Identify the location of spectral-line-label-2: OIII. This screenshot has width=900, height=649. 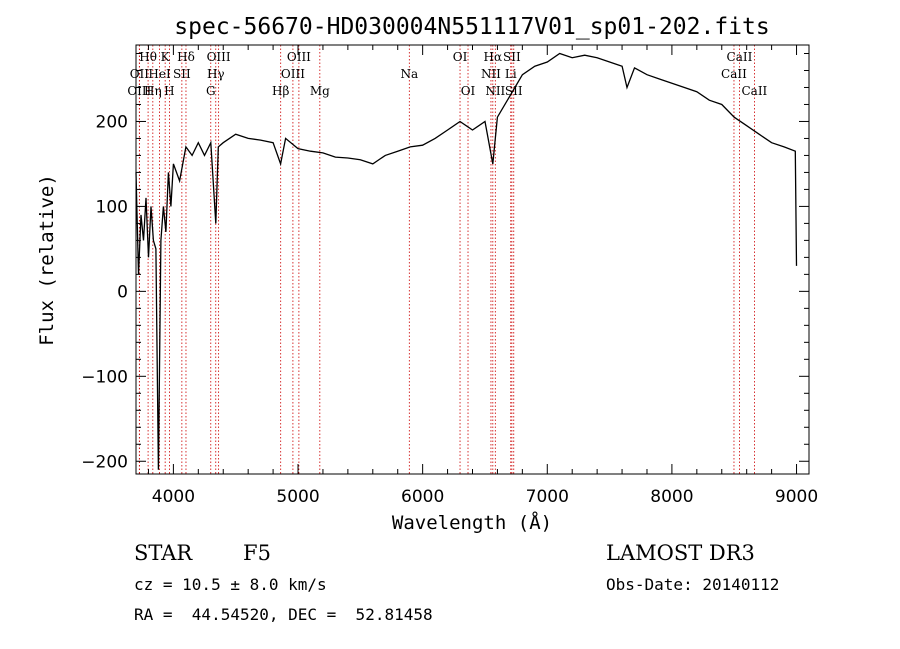
(139, 91).